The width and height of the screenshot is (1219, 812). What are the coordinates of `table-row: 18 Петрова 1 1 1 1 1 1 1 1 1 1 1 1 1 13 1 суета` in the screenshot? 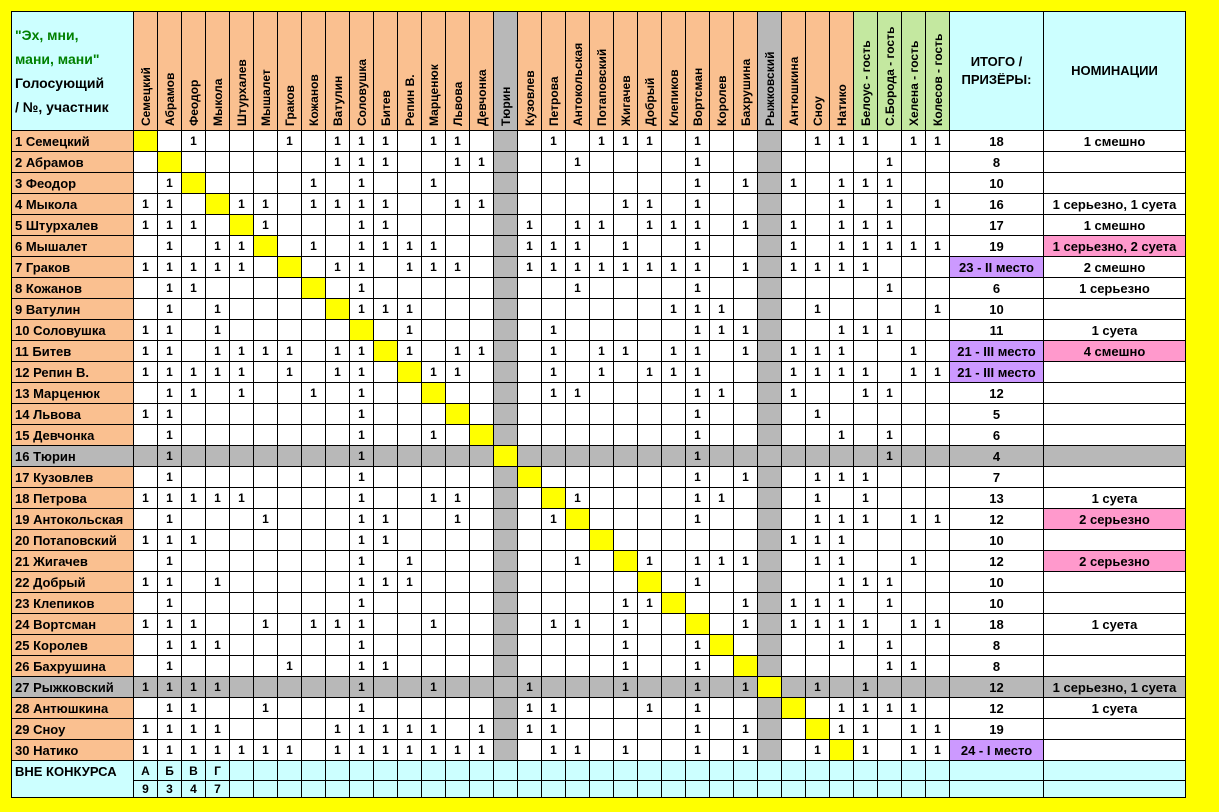 It's located at (598, 498).